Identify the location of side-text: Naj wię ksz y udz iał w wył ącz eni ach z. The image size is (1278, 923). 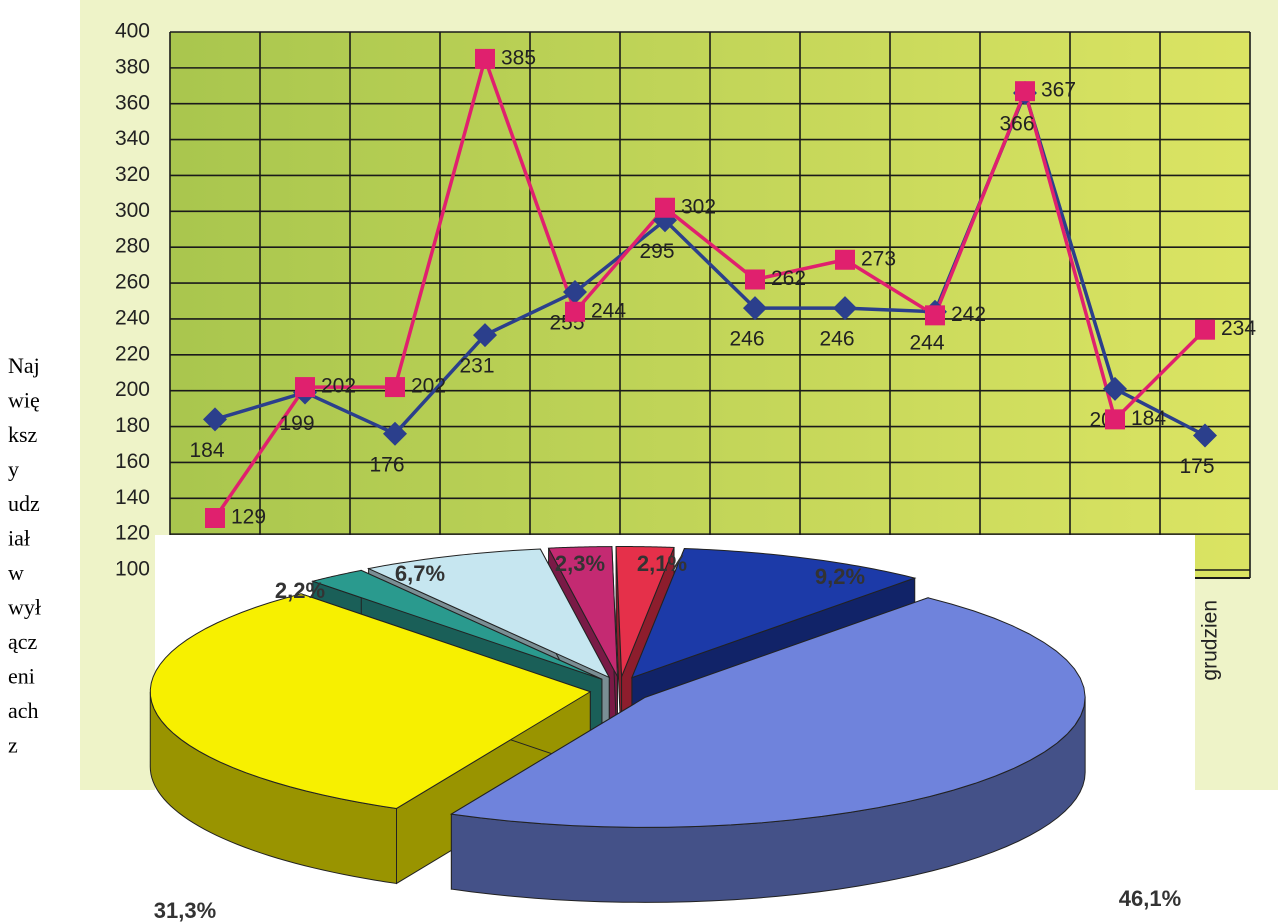
(24, 555).